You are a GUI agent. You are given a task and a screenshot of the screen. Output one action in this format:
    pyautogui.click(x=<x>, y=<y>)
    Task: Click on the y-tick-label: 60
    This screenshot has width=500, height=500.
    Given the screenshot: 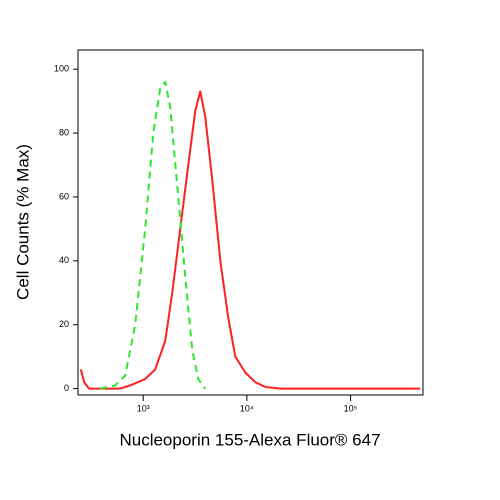 What is the action you would take?
    pyautogui.click(x=64, y=196)
    